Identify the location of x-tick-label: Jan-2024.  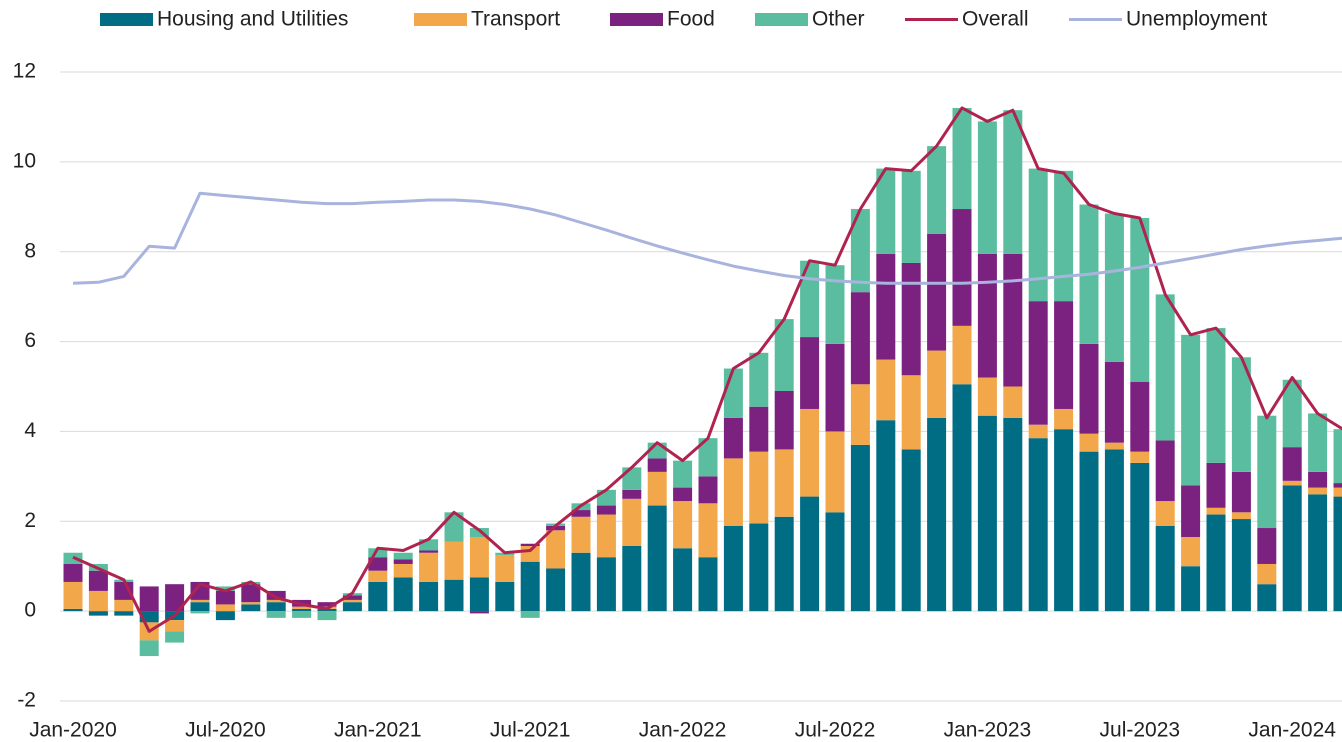
(1292, 730).